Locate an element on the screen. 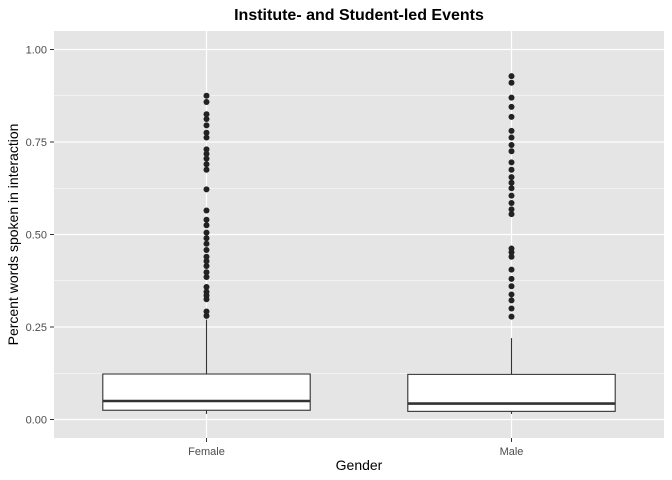 This screenshot has width=672, height=480. y-tick-label: 0.25 is located at coordinates (36, 328).